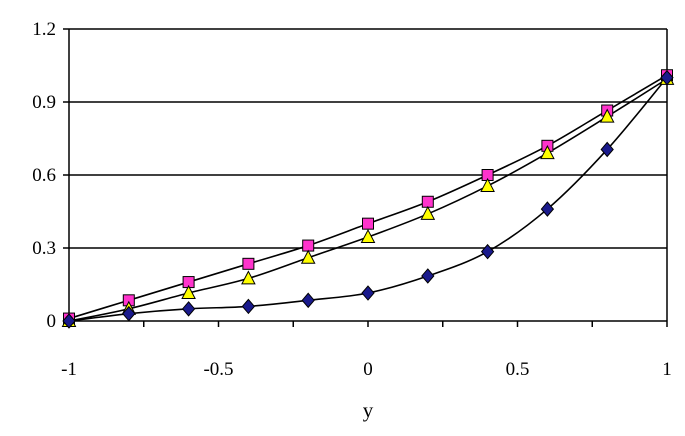 The image size is (685, 436). I want to click on x-tick-label: 0.5, so click(518, 369).